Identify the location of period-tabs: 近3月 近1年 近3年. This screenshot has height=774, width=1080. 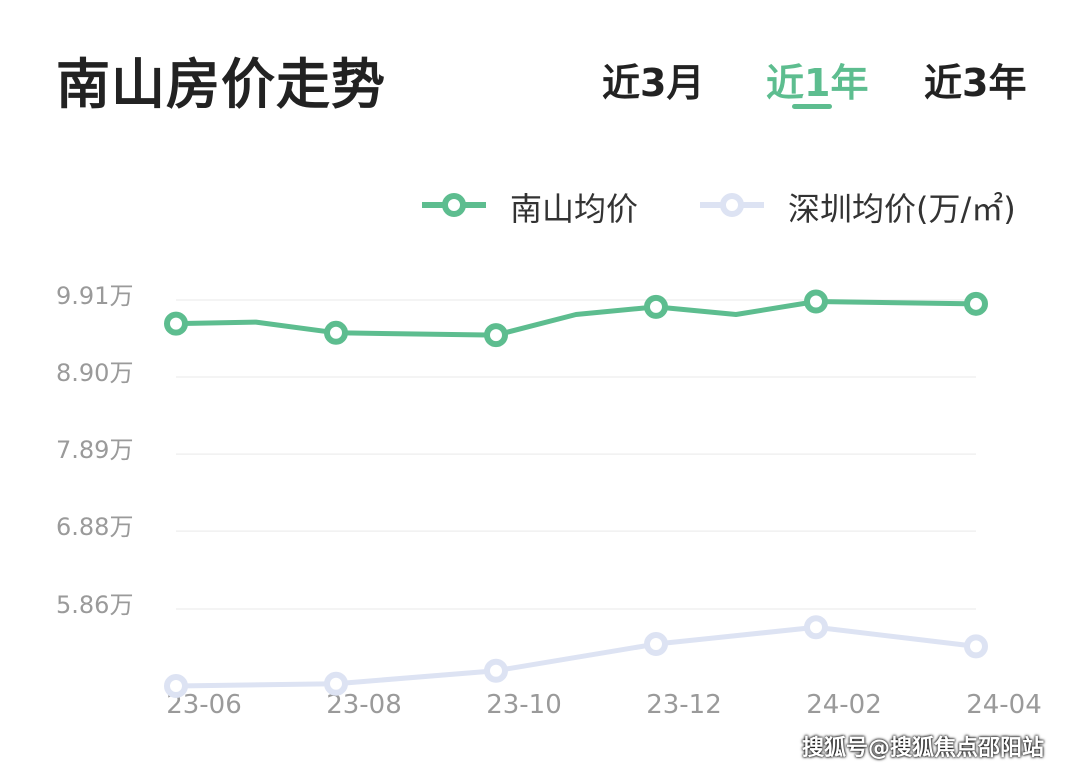
(540, 82).